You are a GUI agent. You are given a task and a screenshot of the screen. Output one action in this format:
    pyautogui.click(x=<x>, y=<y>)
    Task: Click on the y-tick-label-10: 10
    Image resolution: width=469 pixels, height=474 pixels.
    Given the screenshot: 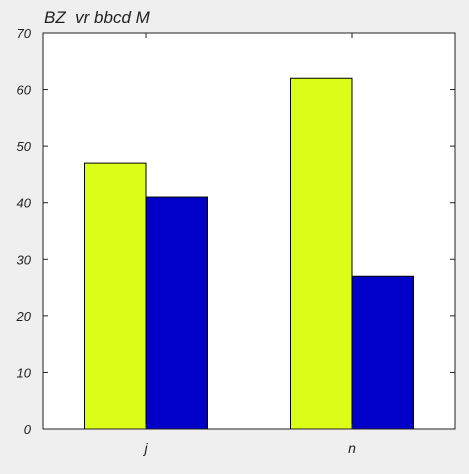 What is the action you would take?
    pyautogui.click(x=24, y=372)
    